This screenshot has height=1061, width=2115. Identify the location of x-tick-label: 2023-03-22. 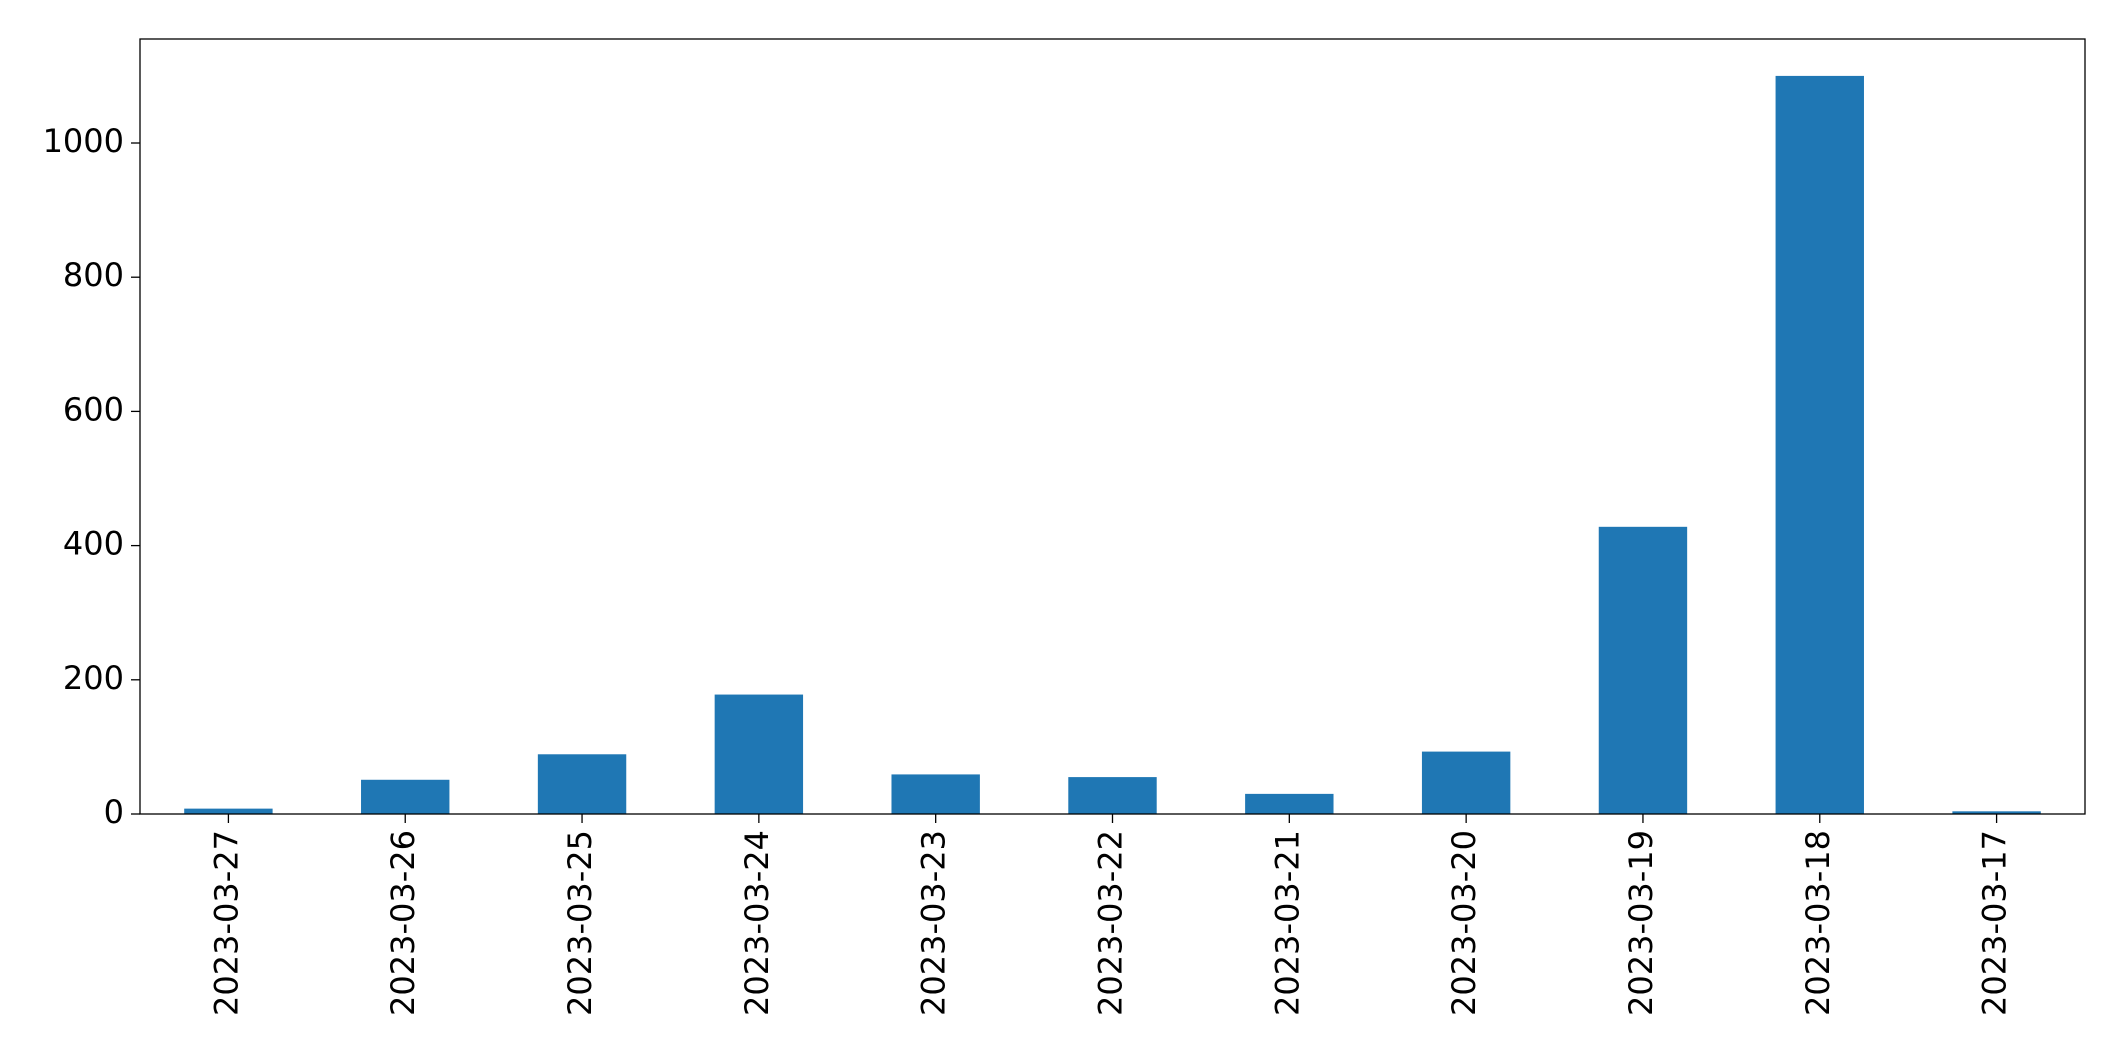
(1111, 923).